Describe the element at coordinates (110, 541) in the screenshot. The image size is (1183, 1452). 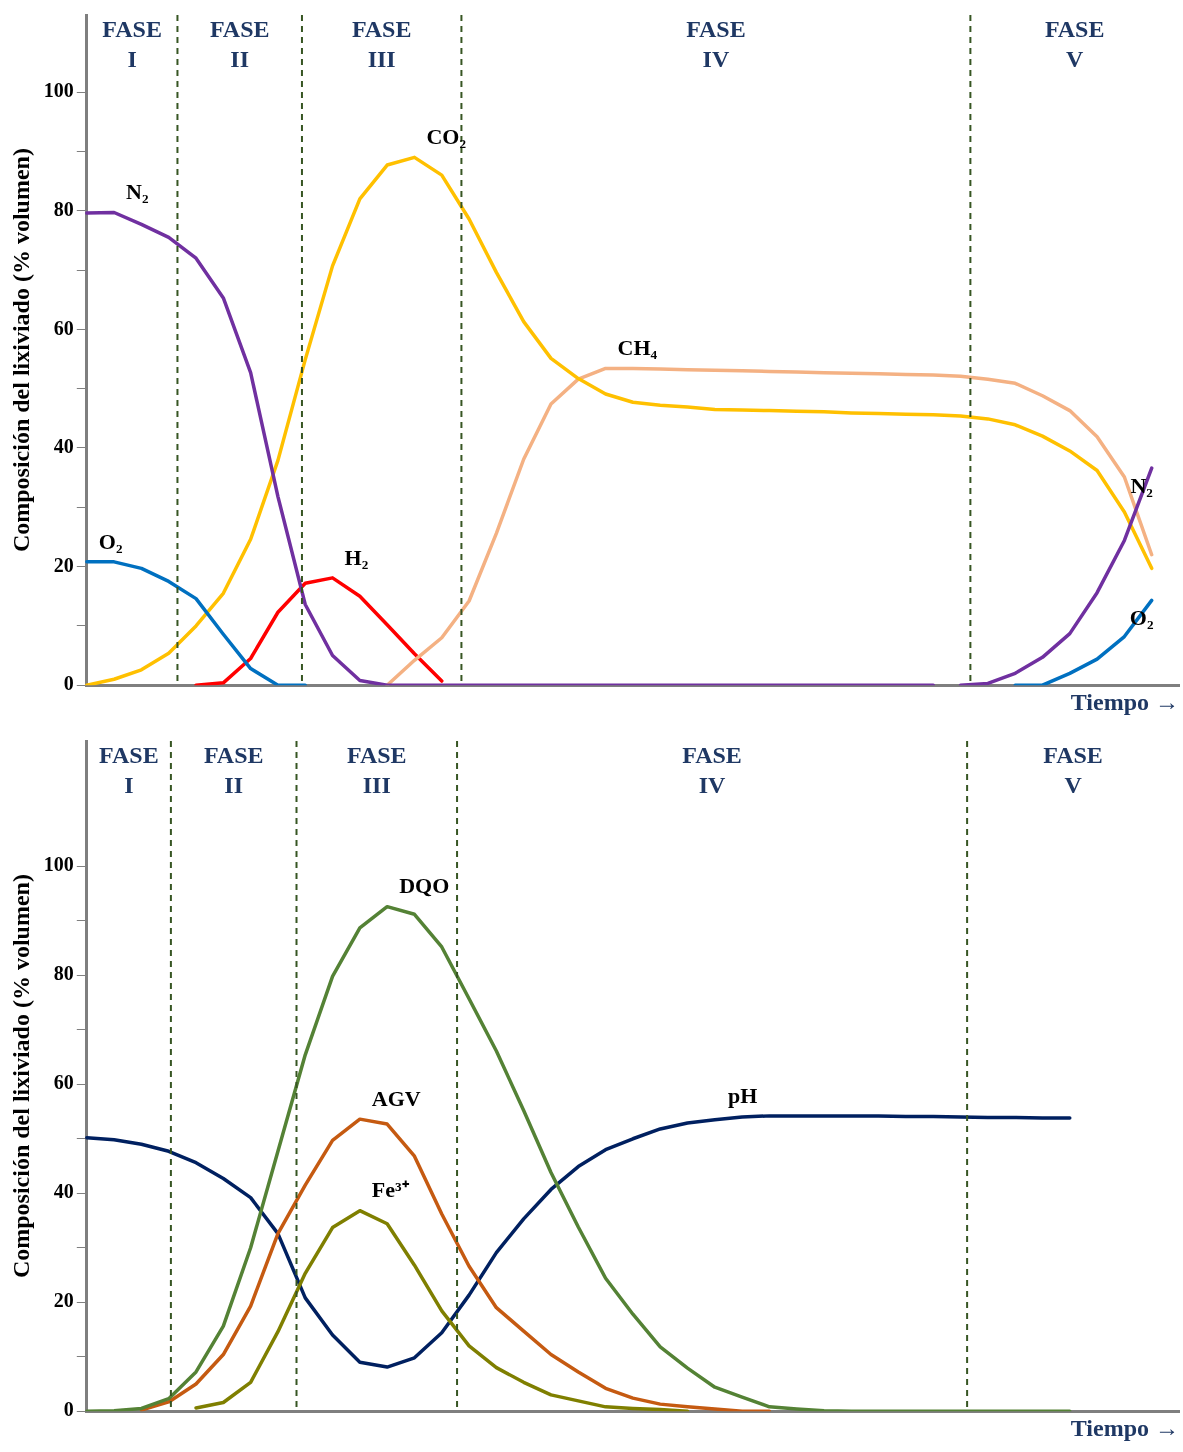
I see `series-label: O₂` at that location.